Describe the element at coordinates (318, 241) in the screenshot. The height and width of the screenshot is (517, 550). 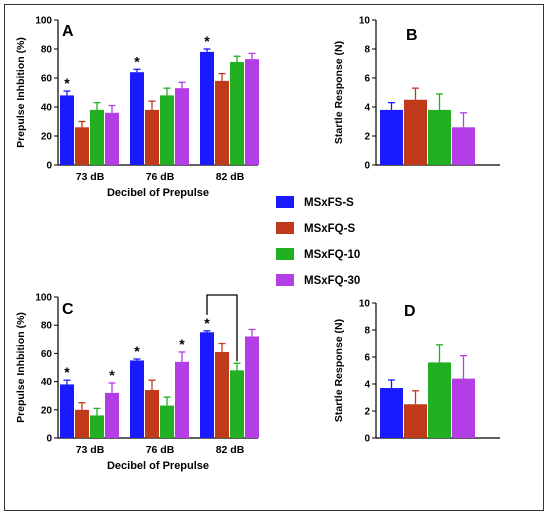
I see `legend: MSxFS-S MSxFQ-S MSxFQ-10 MSxFQ-30` at that location.